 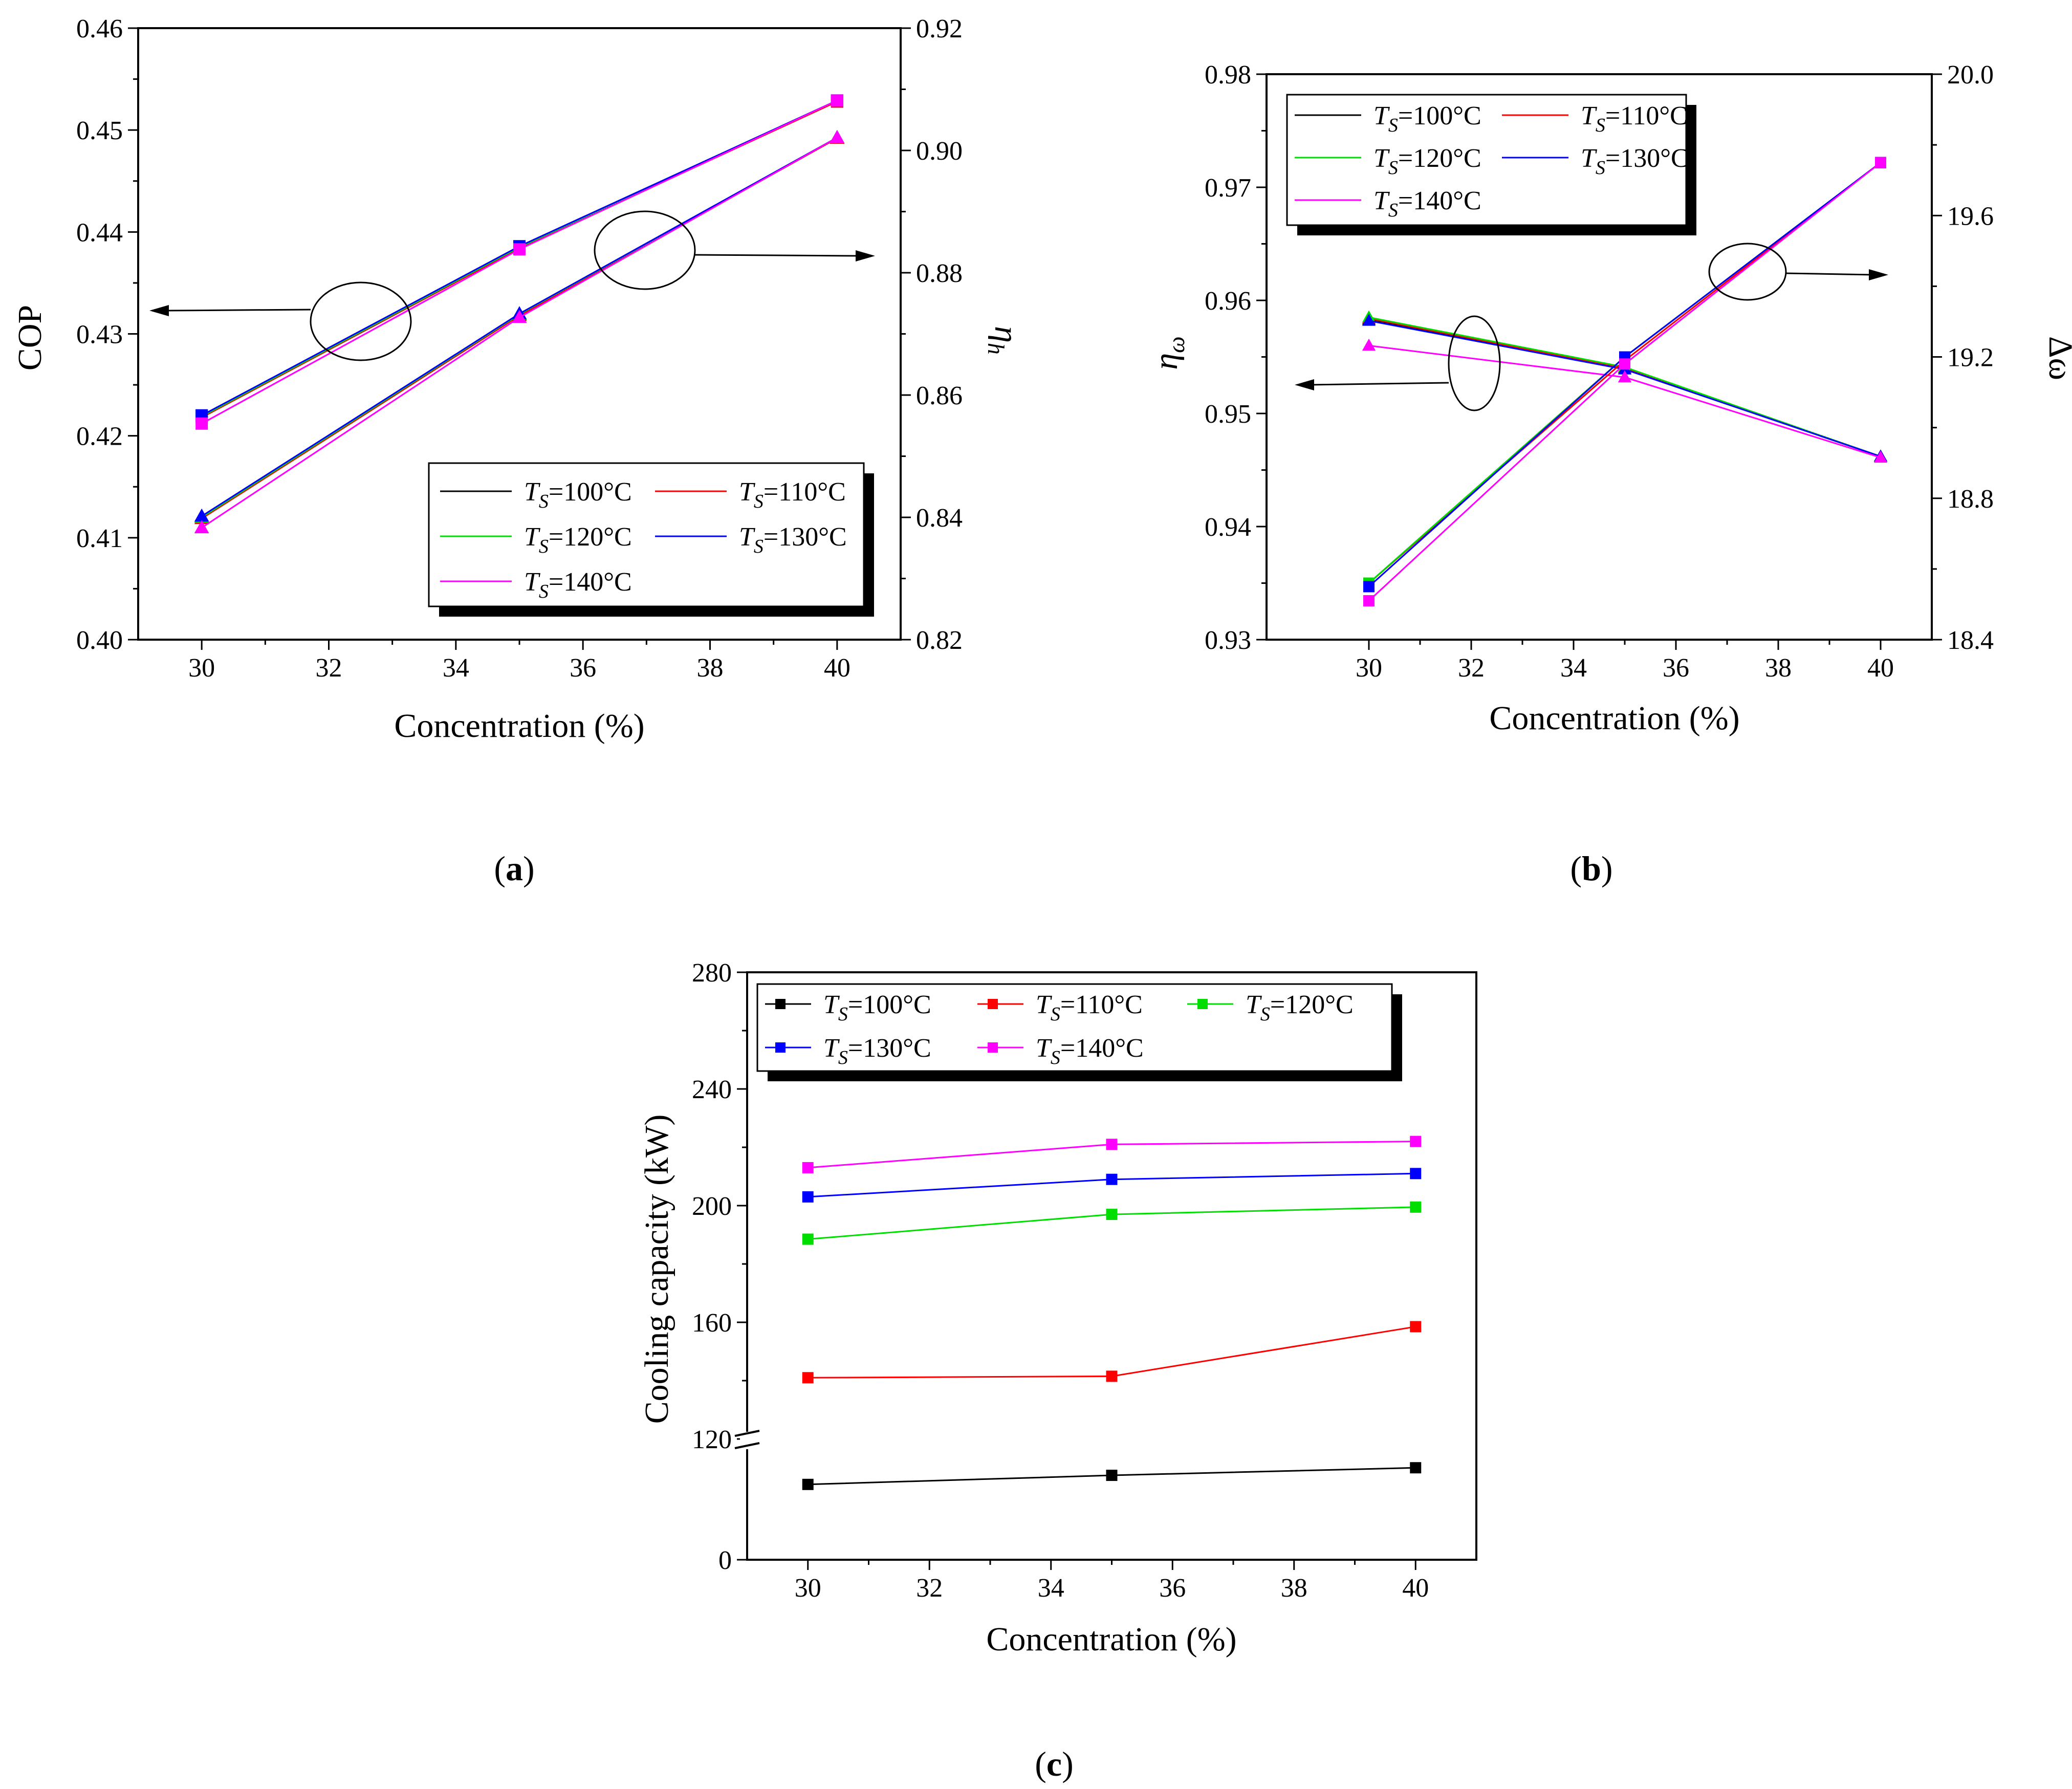 What do you see at coordinates (1416, 1141) in the screenshot?
I see `chart-c-marker-T140` at bounding box center [1416, 1141].